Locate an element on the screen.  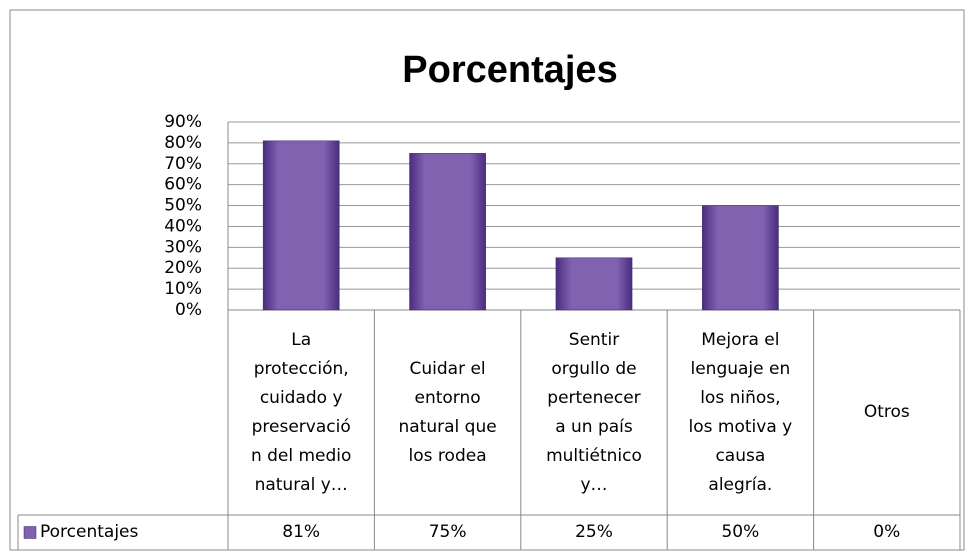
y-tick-label: 20% is located at coordinates (183, 268).